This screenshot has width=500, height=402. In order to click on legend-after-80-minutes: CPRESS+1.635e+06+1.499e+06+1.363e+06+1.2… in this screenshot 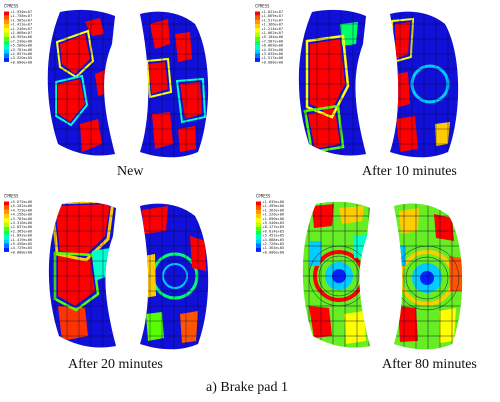, I will do `click(270, 224)`.